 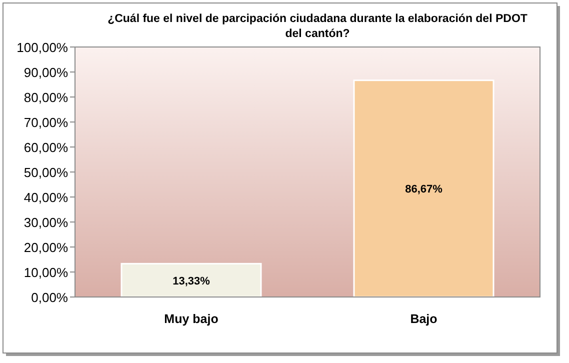 I want to click on y-tick-label: 90,00%, so click(x=46, y=72).